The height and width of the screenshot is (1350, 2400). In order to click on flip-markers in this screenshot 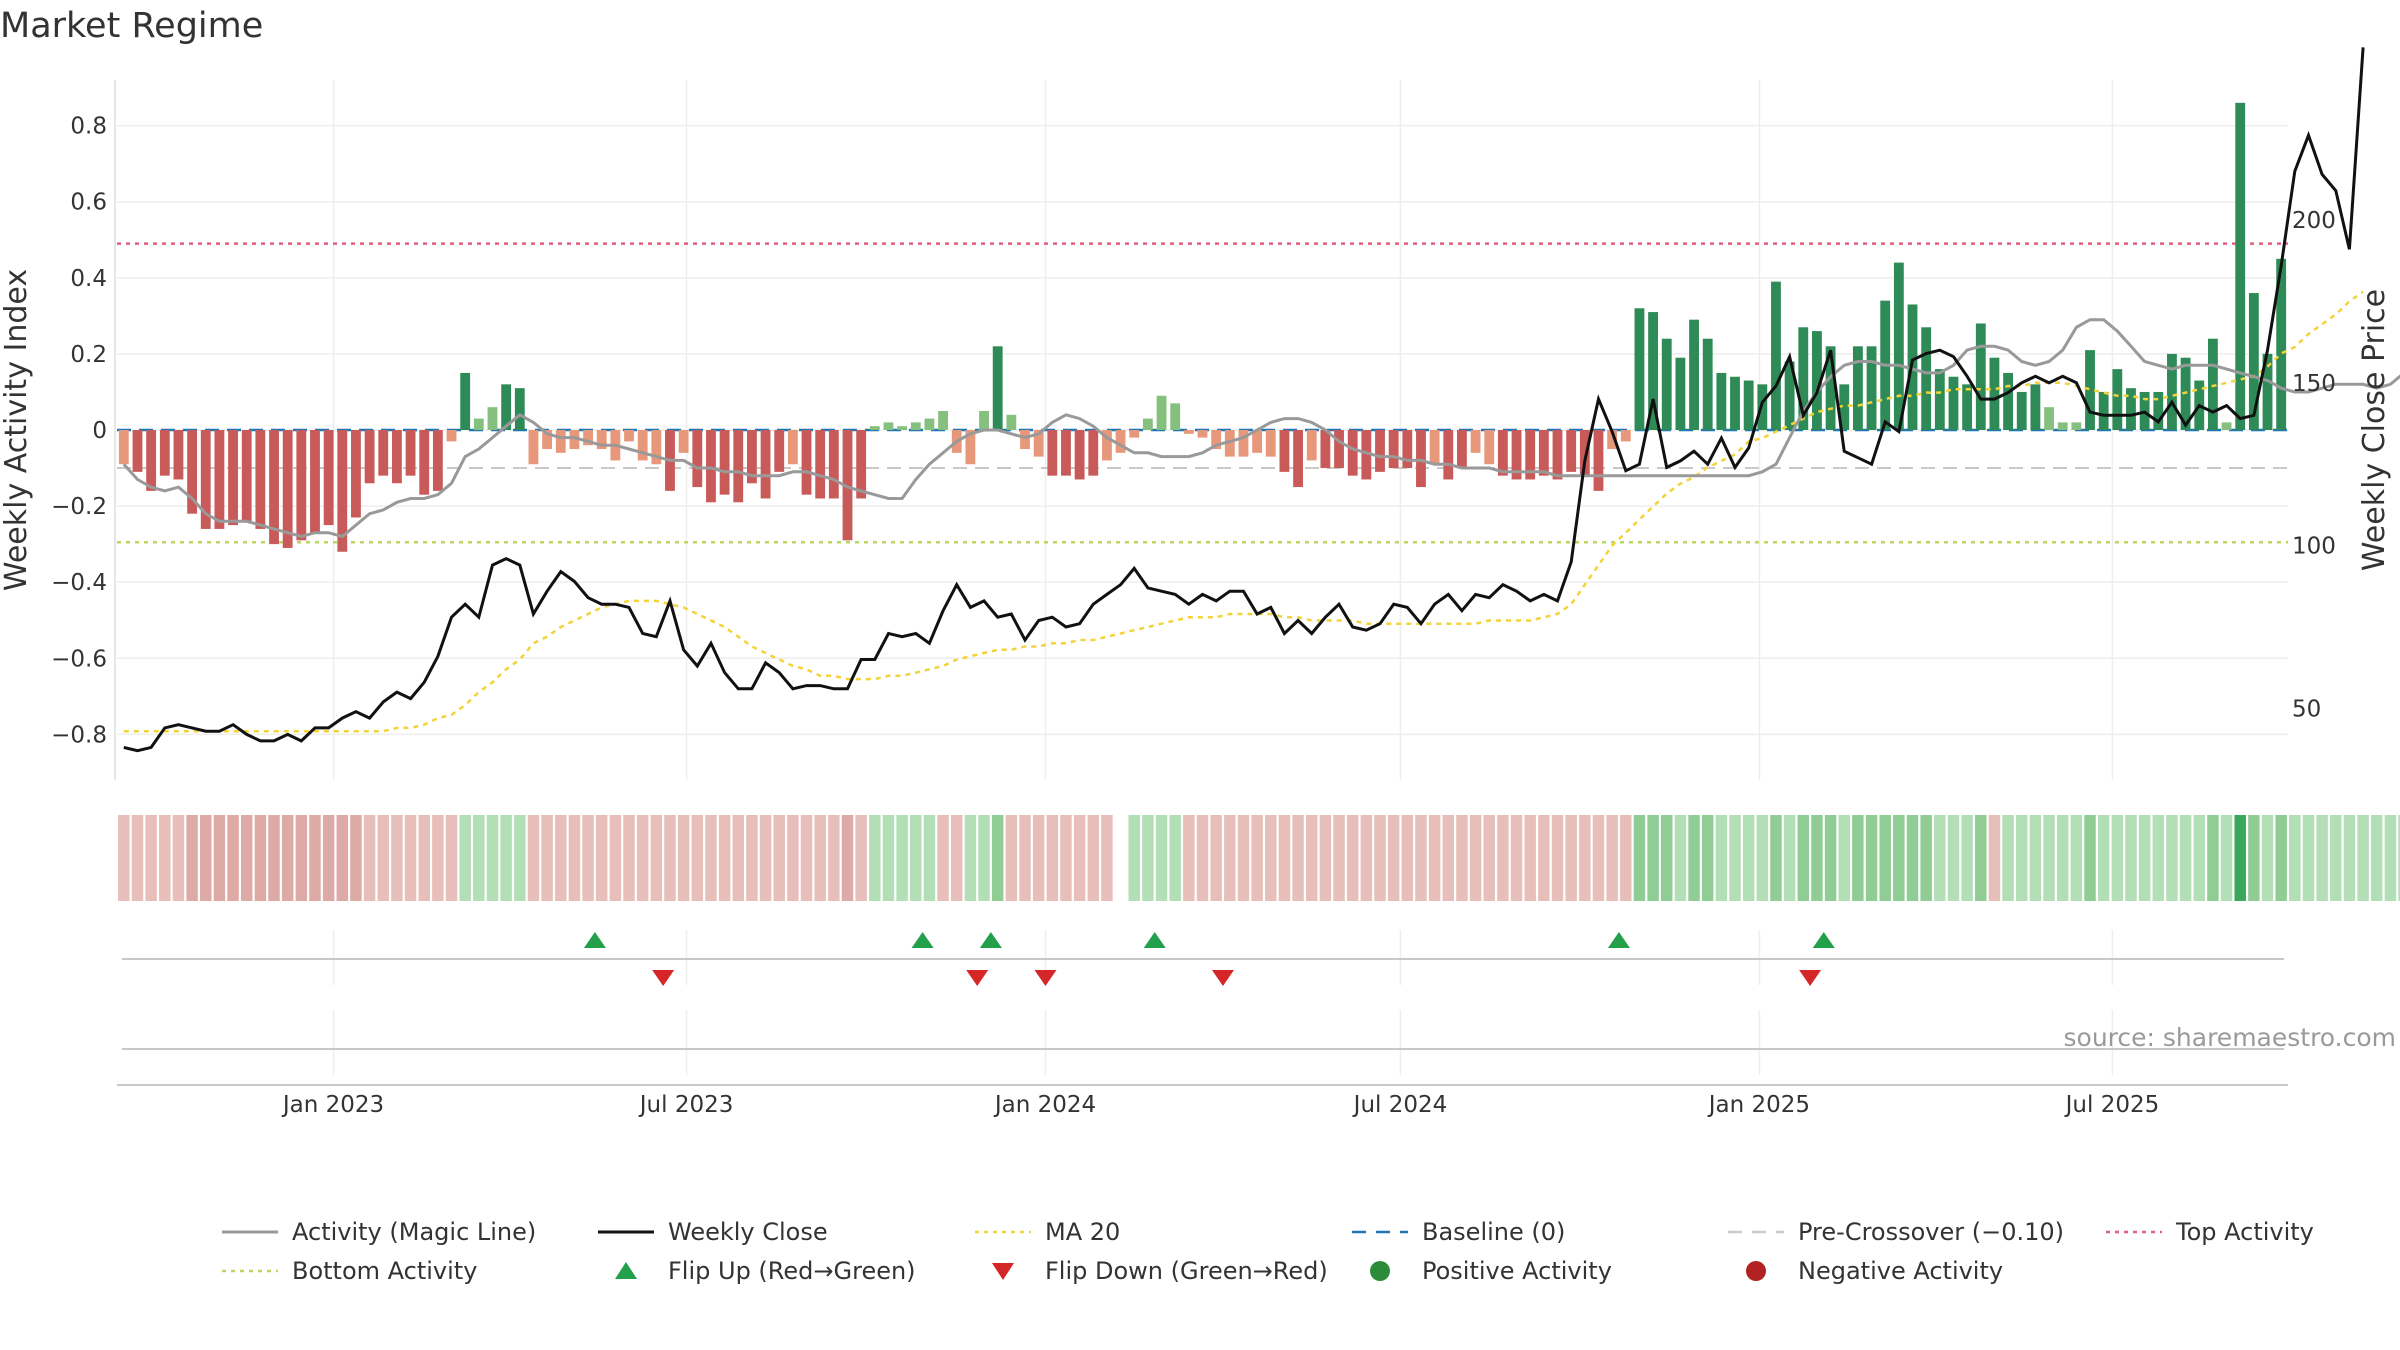, I will do `click(1203, 959)`.